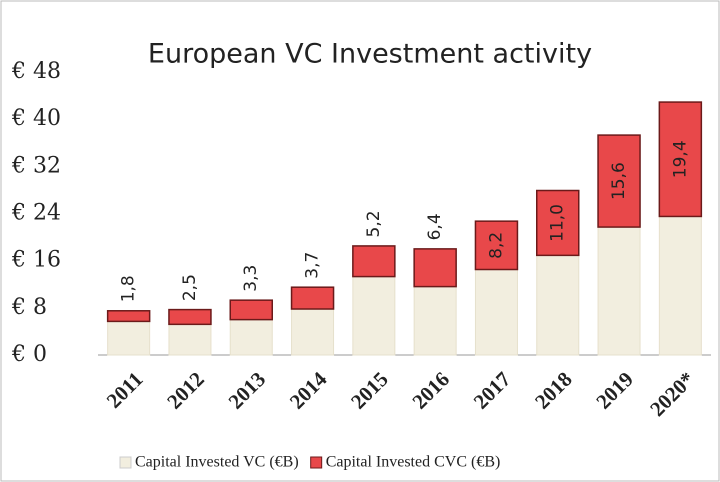 This screenshot has width=720, height=482. What do you see at coordinates (435, 226) in the screenshot?
I see `value-label: 6,4` at bounding box center [435, 226].